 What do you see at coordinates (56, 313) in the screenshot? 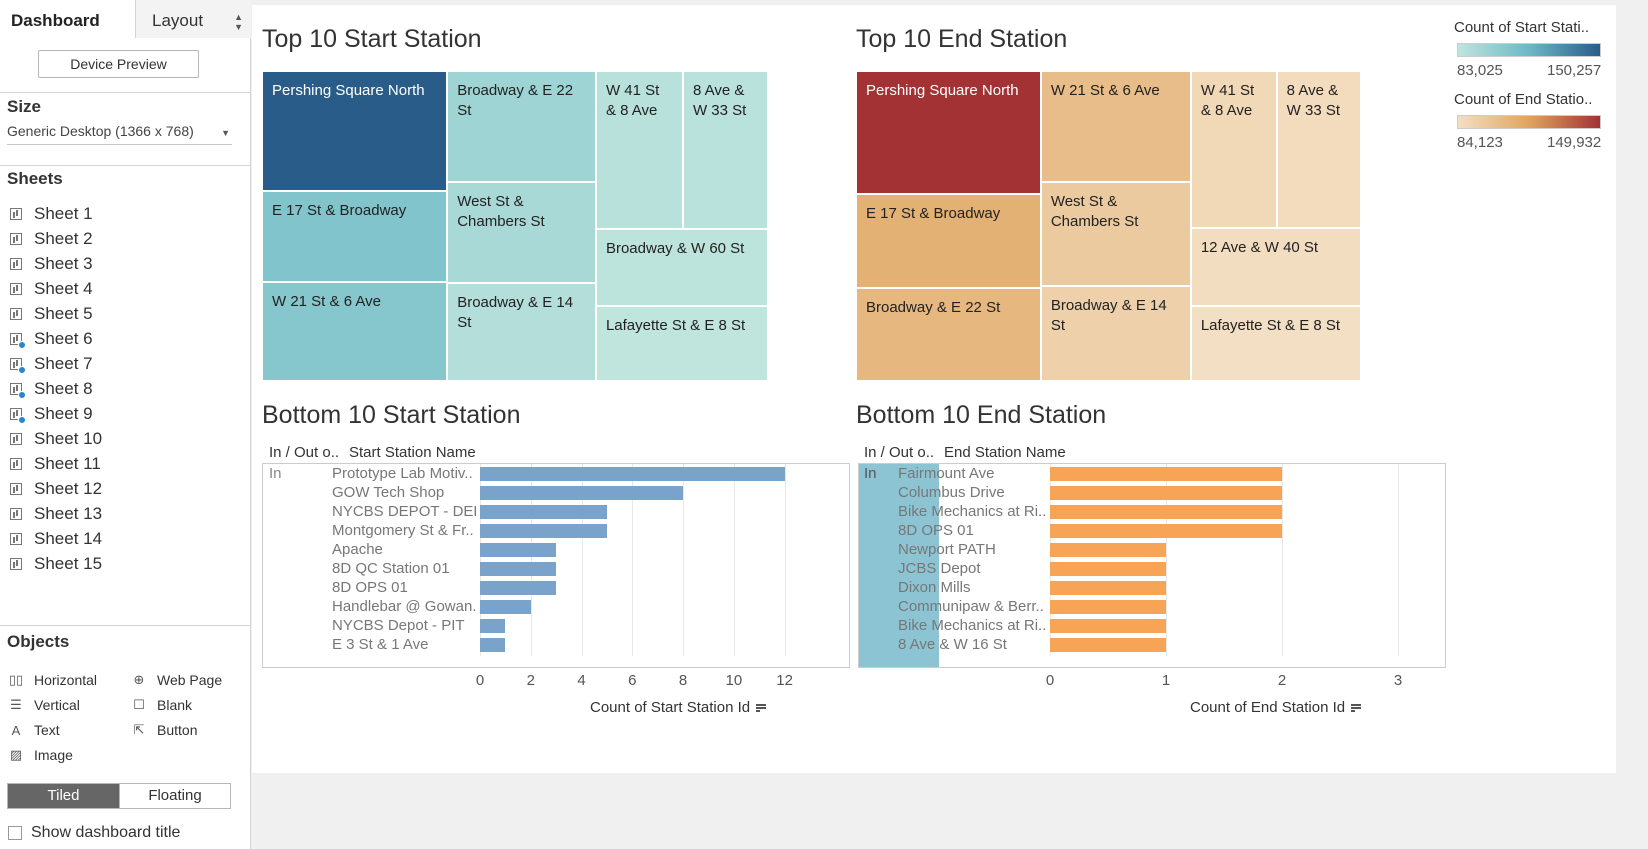
I see `sheet-item: Sheet 5` at bounding box center [56, 313].